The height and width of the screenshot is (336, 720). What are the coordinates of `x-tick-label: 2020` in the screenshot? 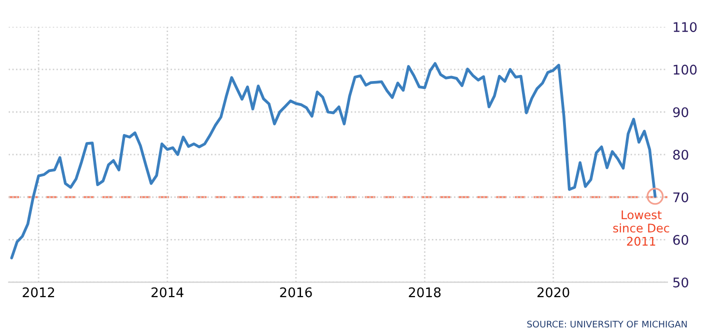 It's located at (553, 292).